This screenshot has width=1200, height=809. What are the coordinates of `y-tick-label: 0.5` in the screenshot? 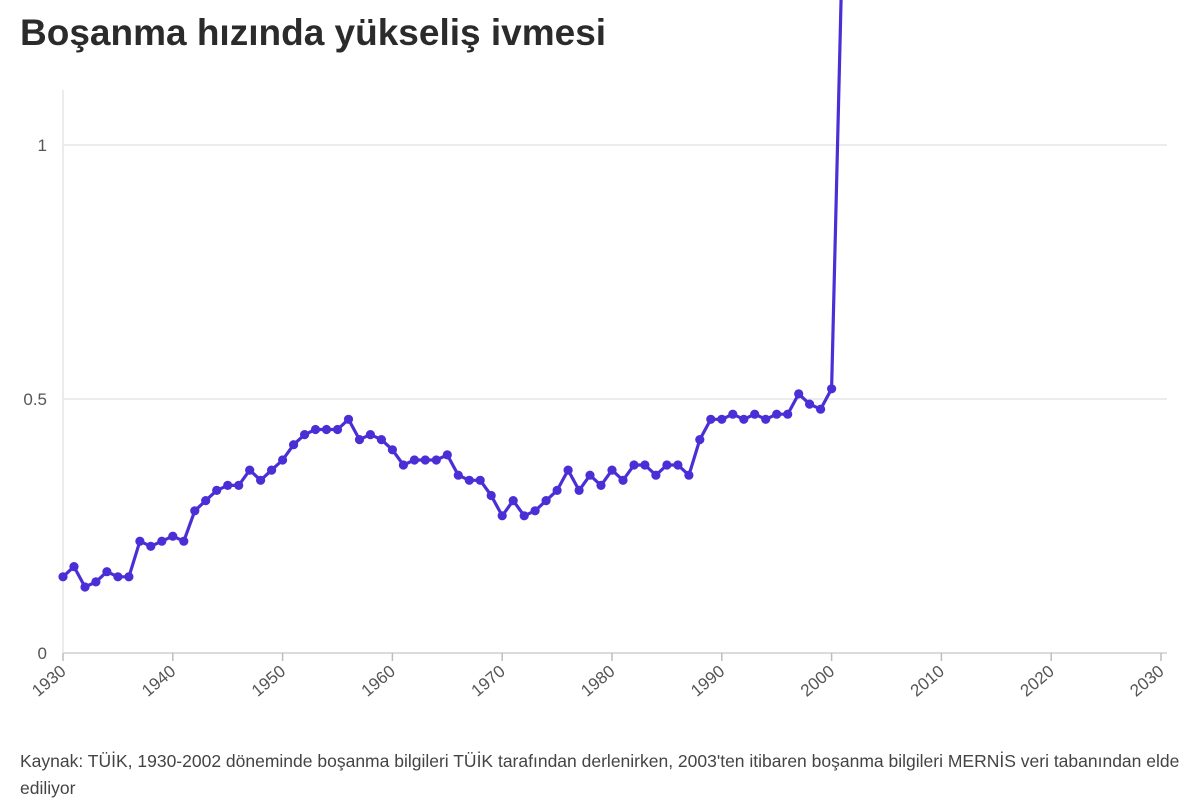 It's located at (35, 399).